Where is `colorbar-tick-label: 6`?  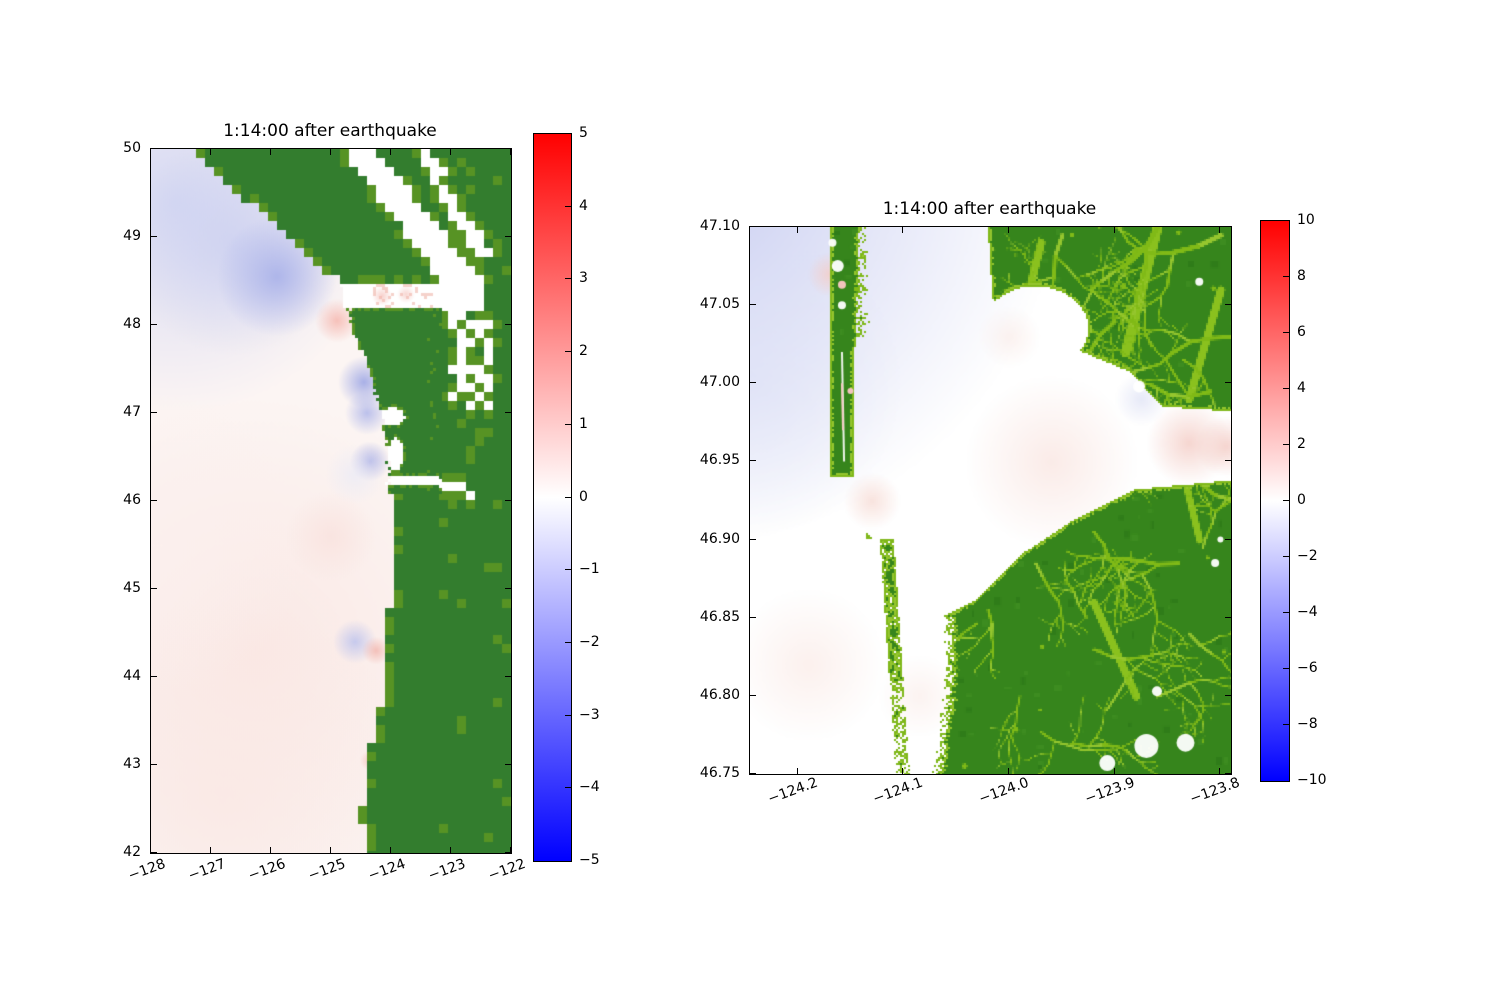 colorbar-tick-label: 6 is located at coordinates (1301, 332).